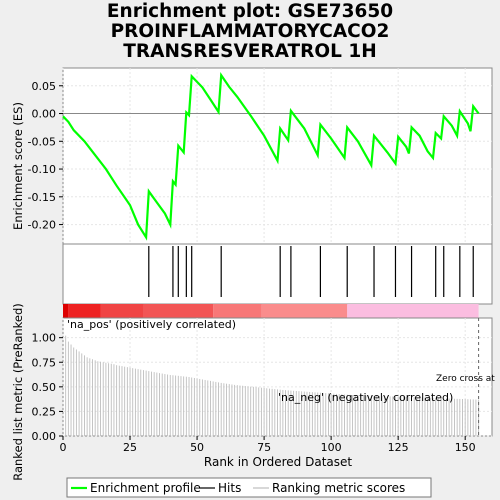 This screenshot has height=500, width=500. Describe the element at coordinates (151, 324) in the screenshot. I see `pos-label: 'na_pos' (positively correlated)` at that location.